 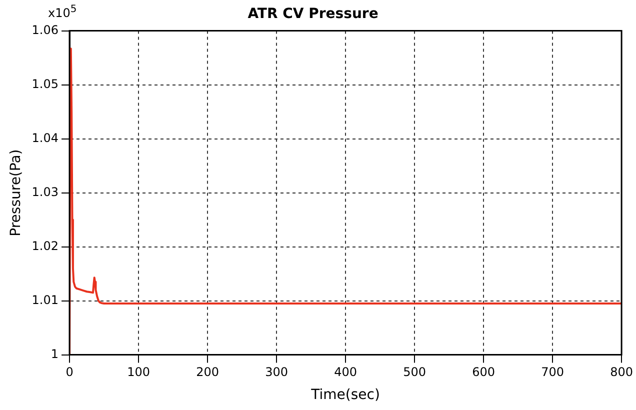 I want to click on text: x10$^{5}$, so click(x=62, y=12).